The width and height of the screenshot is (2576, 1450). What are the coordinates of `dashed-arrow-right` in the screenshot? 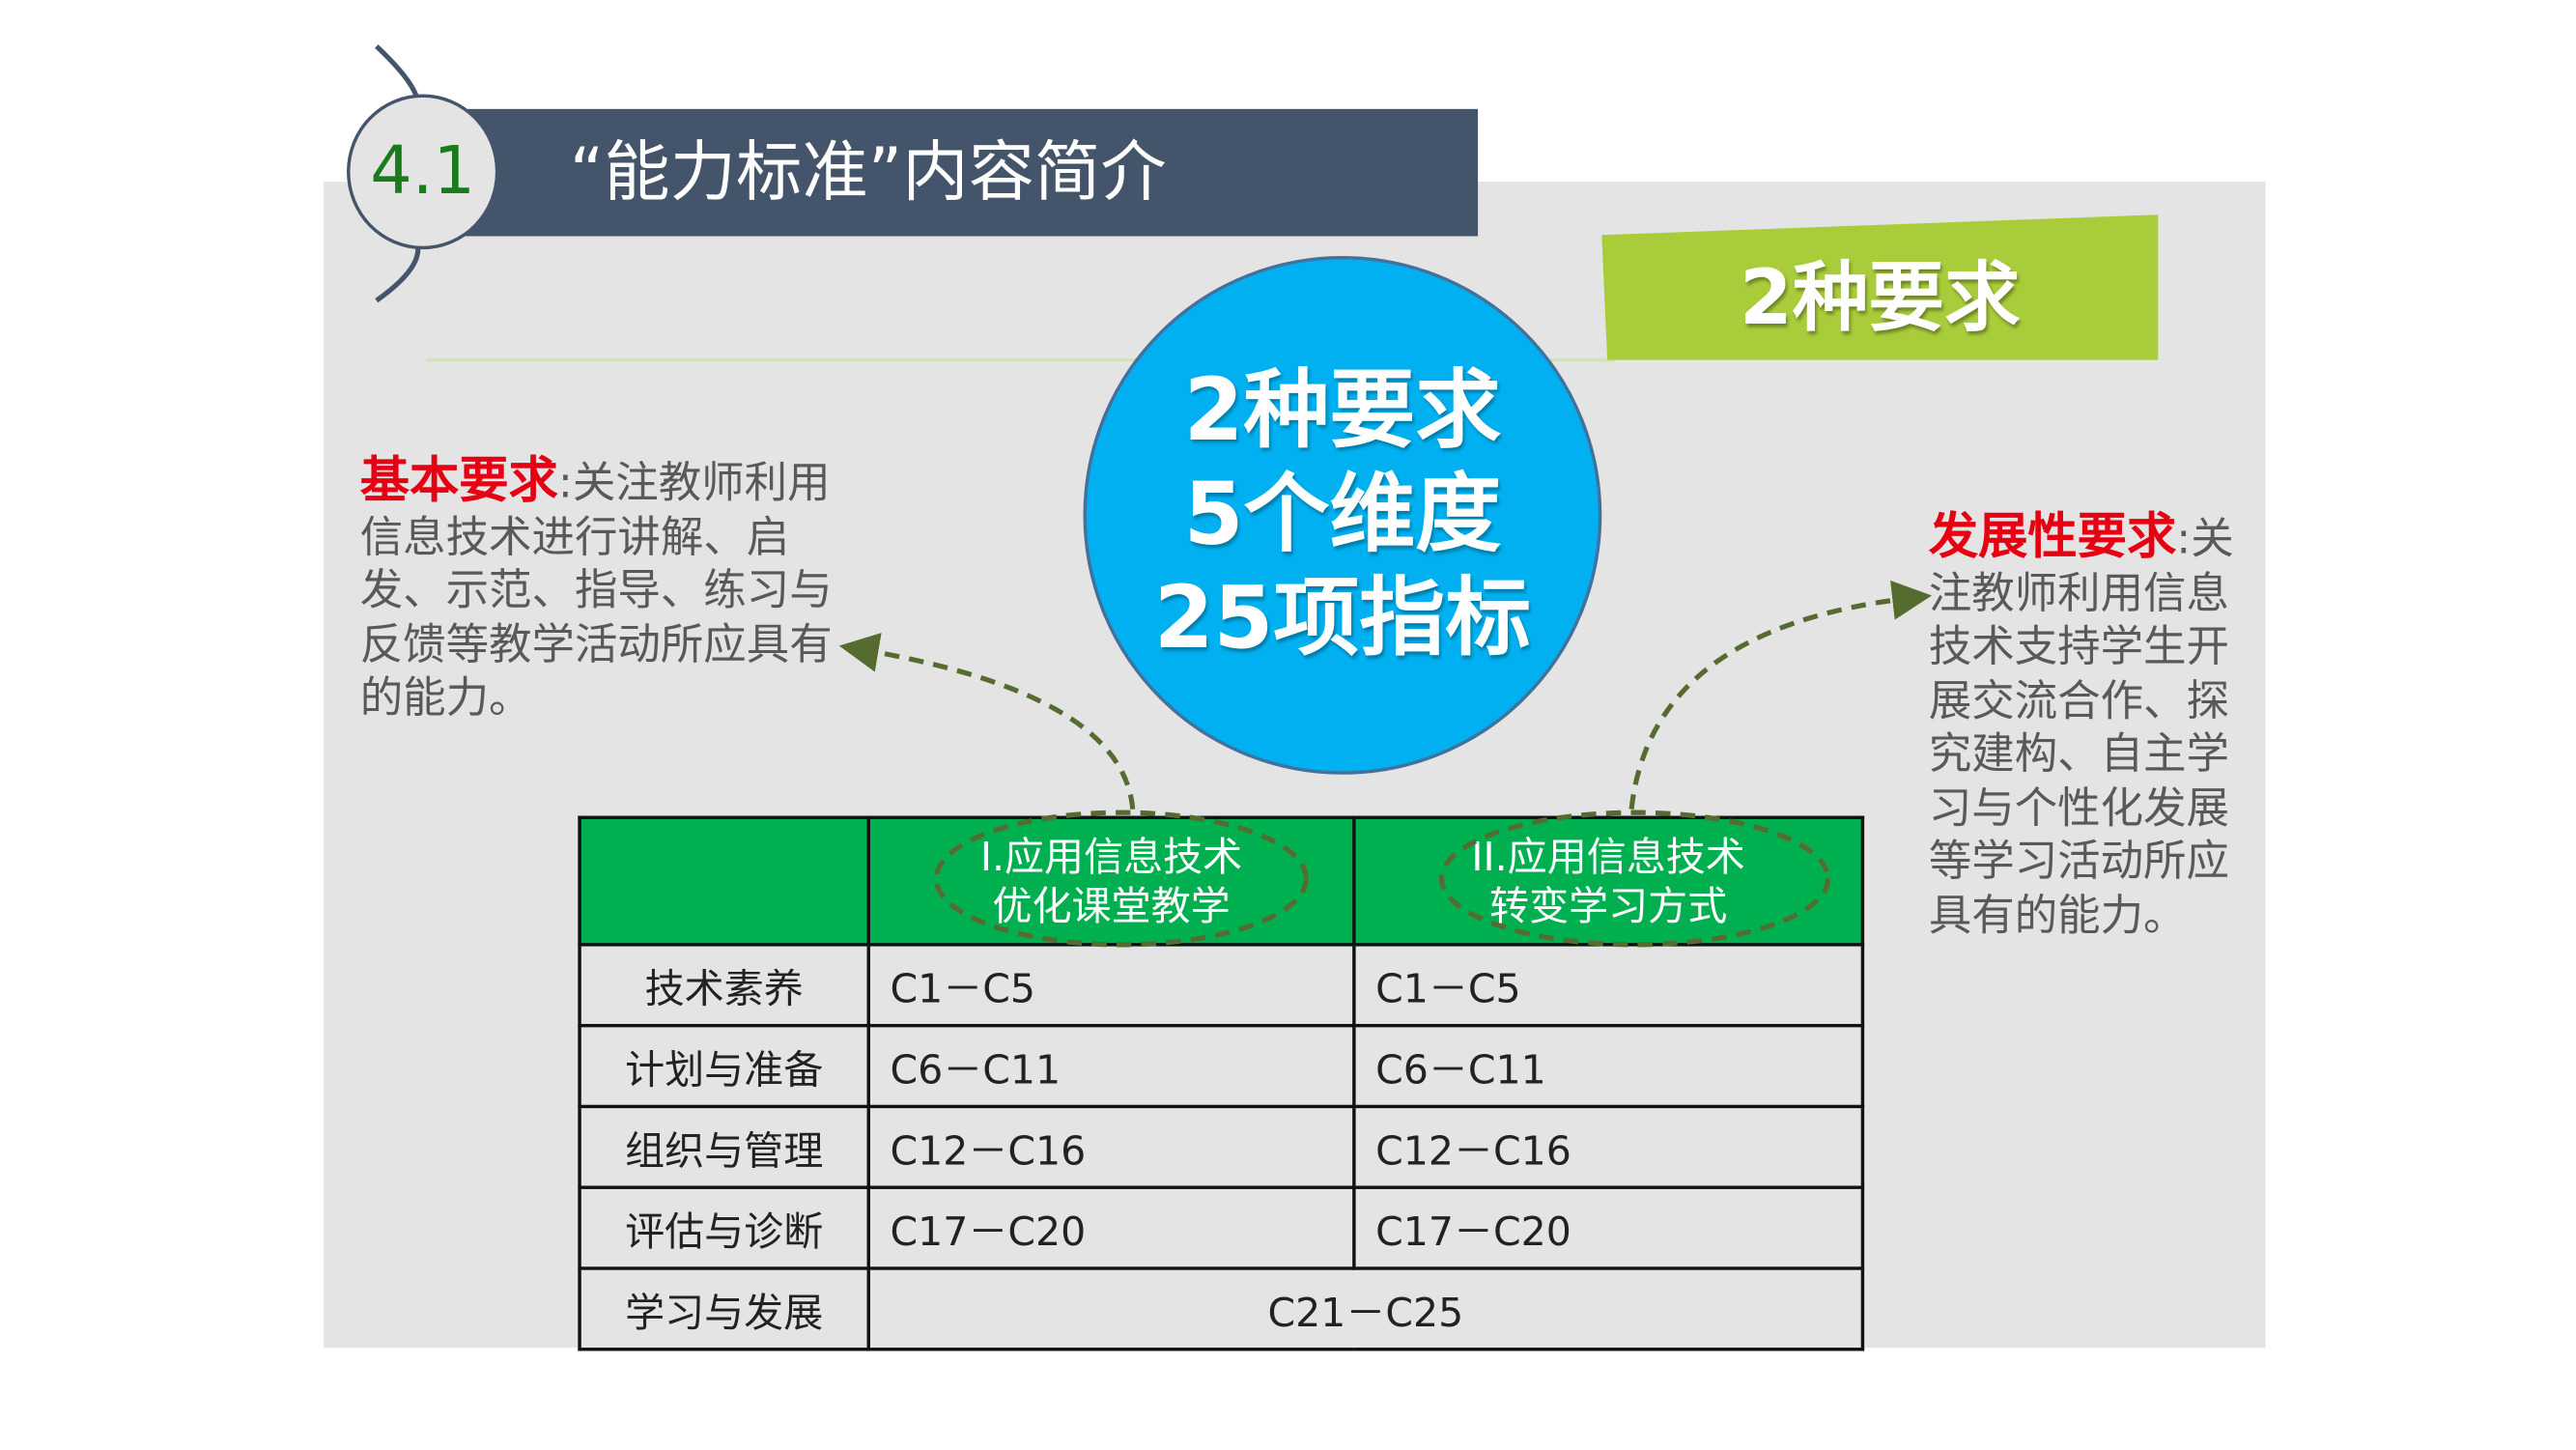 It's located at (1780, 695).